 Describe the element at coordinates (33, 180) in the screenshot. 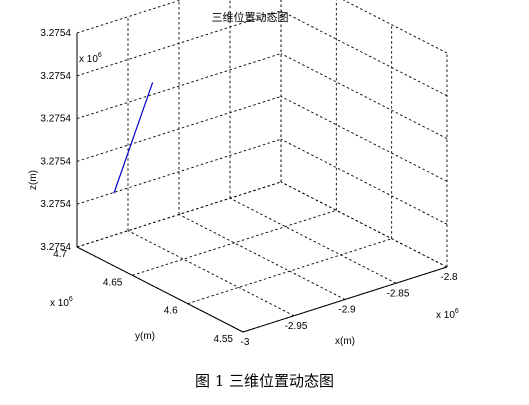

I see `z-axis-label: z(m)` at that location.